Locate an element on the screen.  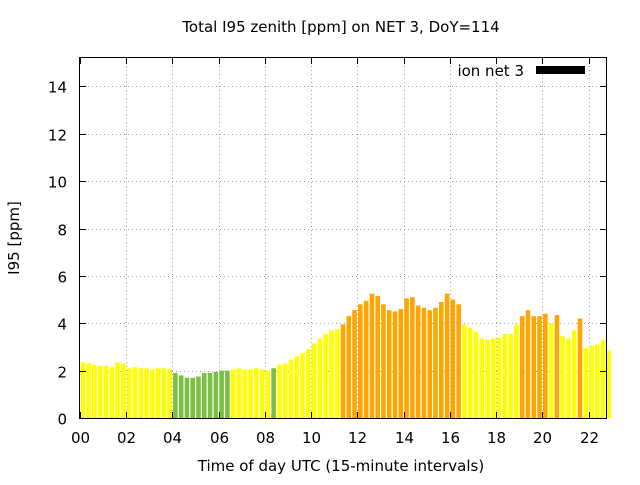
y-axis-label: I95 [ppm] is located at coordinates (14, 238).